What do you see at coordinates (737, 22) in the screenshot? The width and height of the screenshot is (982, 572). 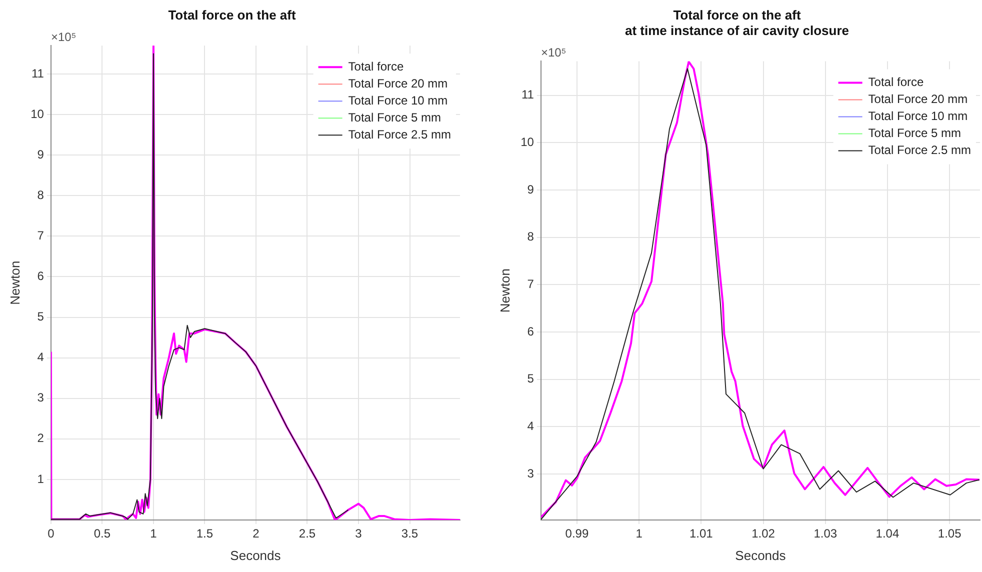 I see `chart-title: Total force on the aft at time instance of air cavity closure` at bounding box center [737, 22].